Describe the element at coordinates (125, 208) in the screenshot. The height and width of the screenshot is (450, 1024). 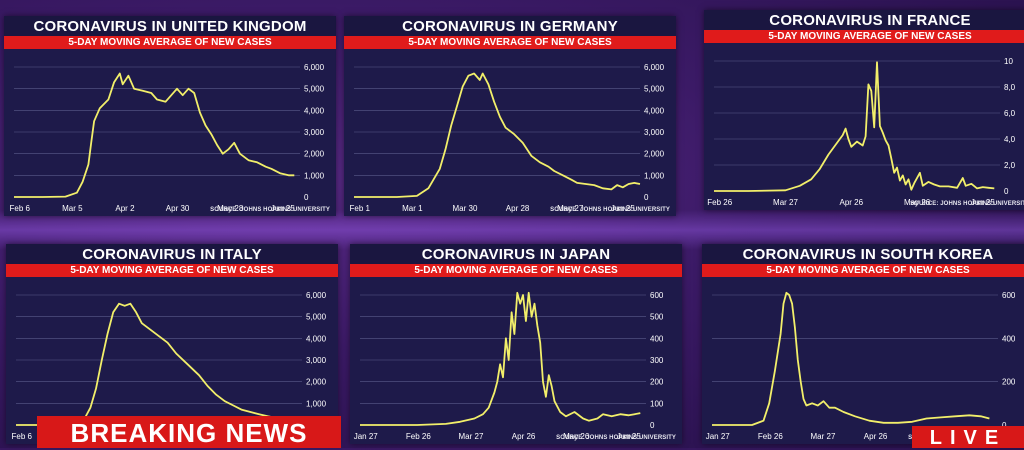
I see `x-tick-label: Apr 2` at that location.